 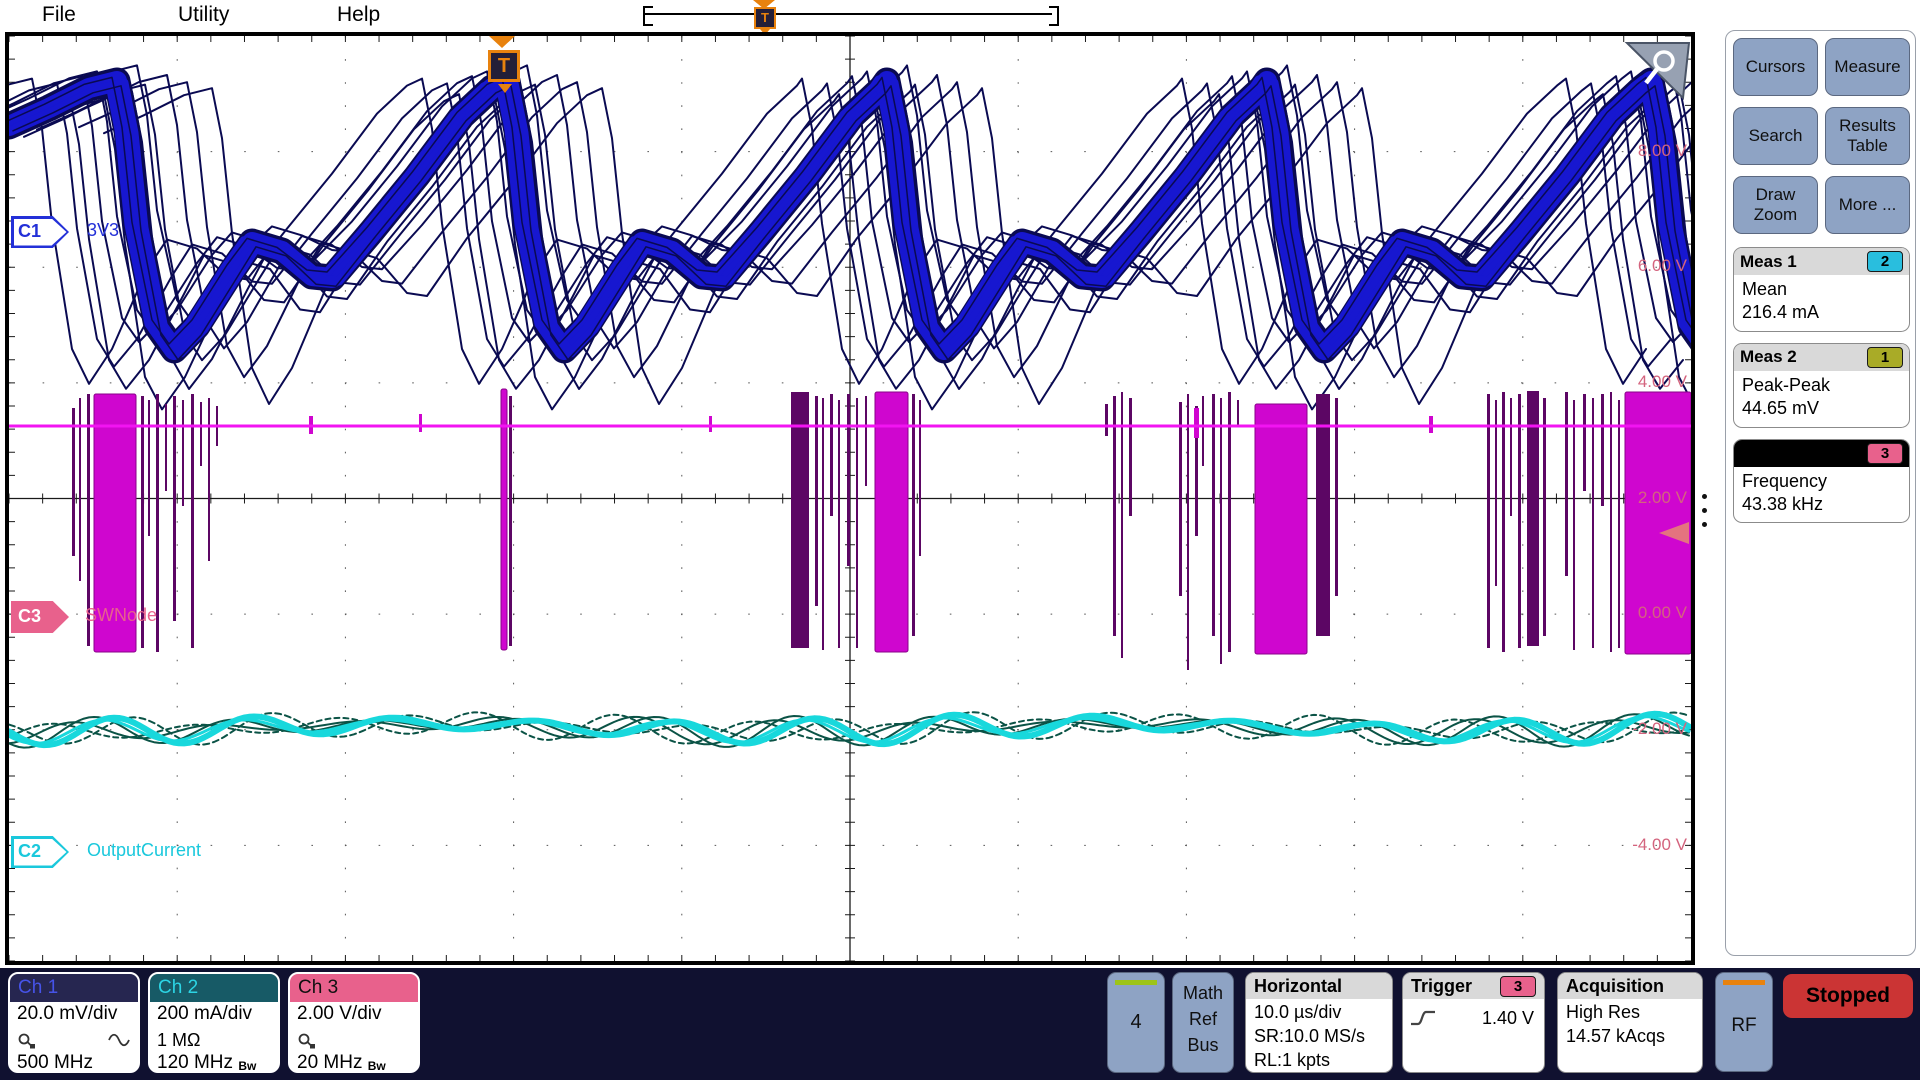 I want to click on channel2-badge: Ch 2 200 mA/div 1 MΩ 120 MHz Bw, so click(x=214, y=1022).